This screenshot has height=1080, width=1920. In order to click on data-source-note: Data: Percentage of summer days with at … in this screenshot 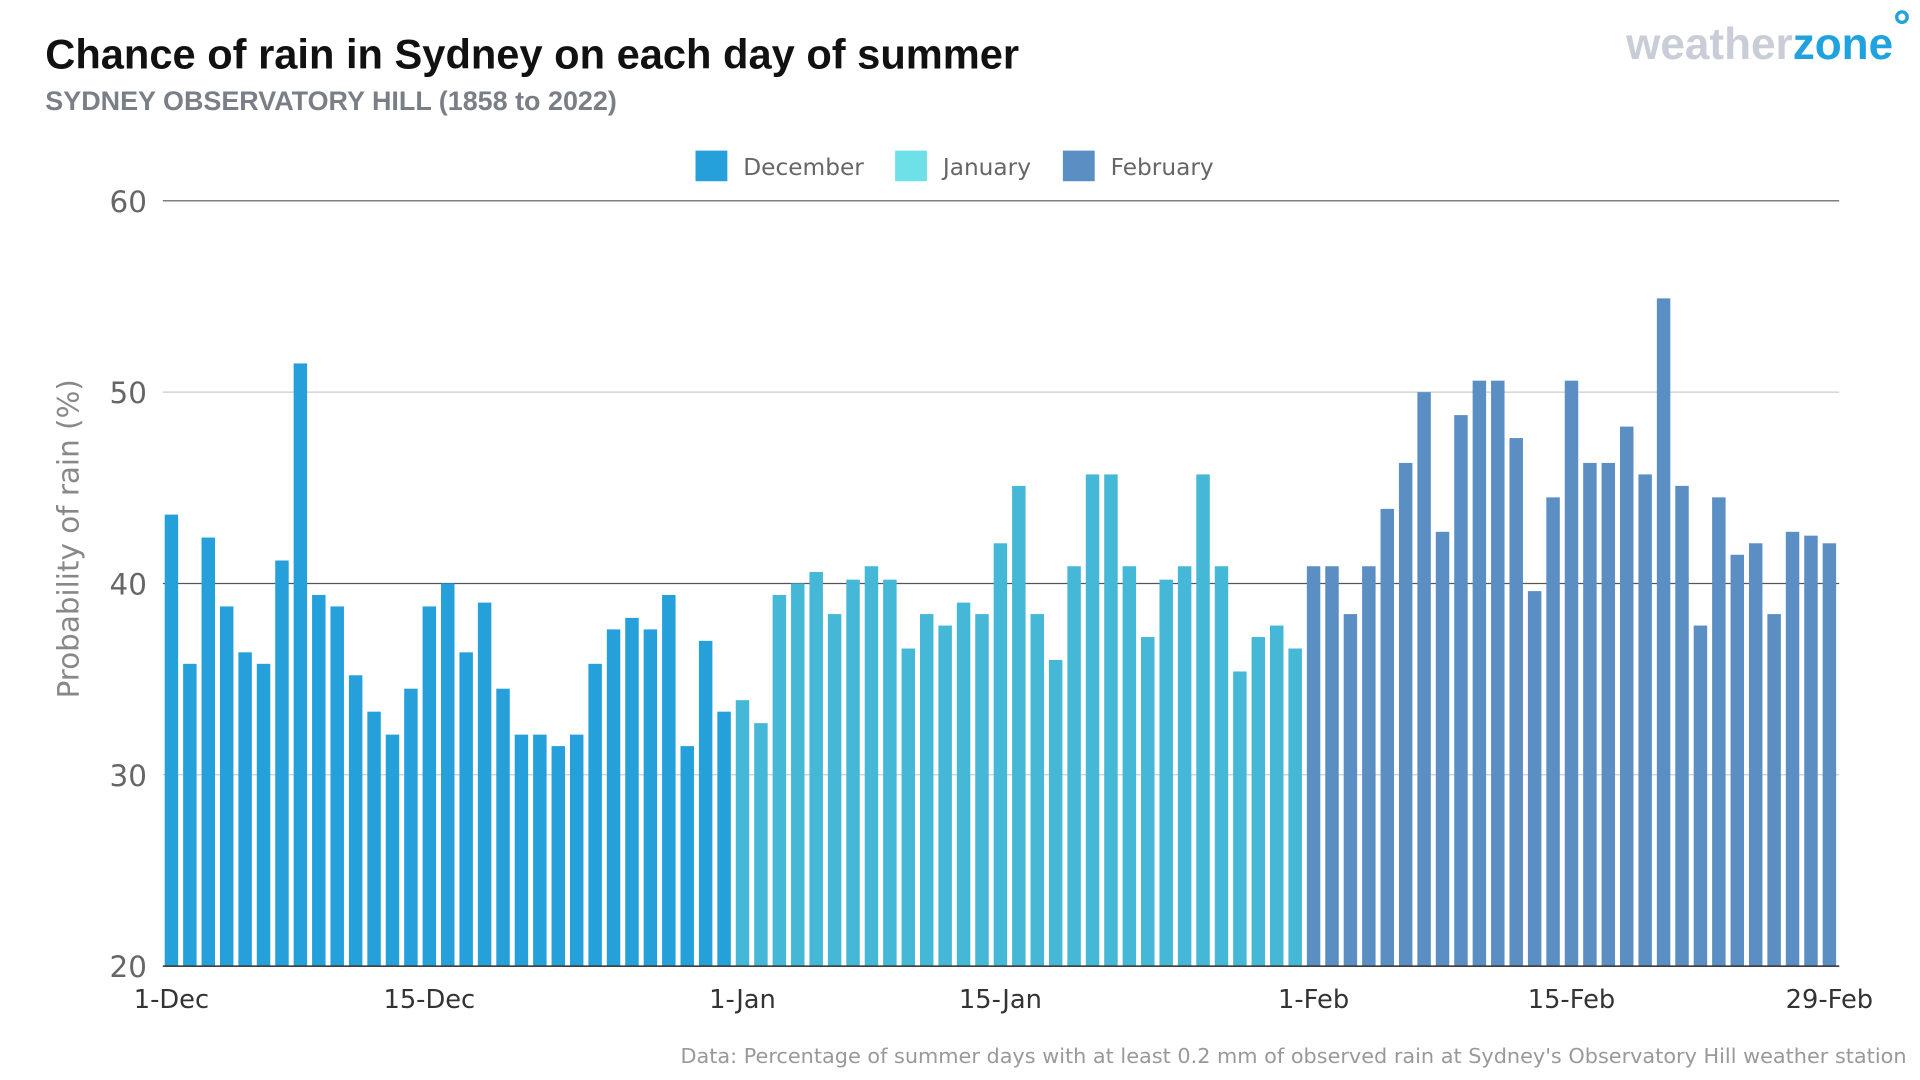, I will do `click(1293, 1056)`.